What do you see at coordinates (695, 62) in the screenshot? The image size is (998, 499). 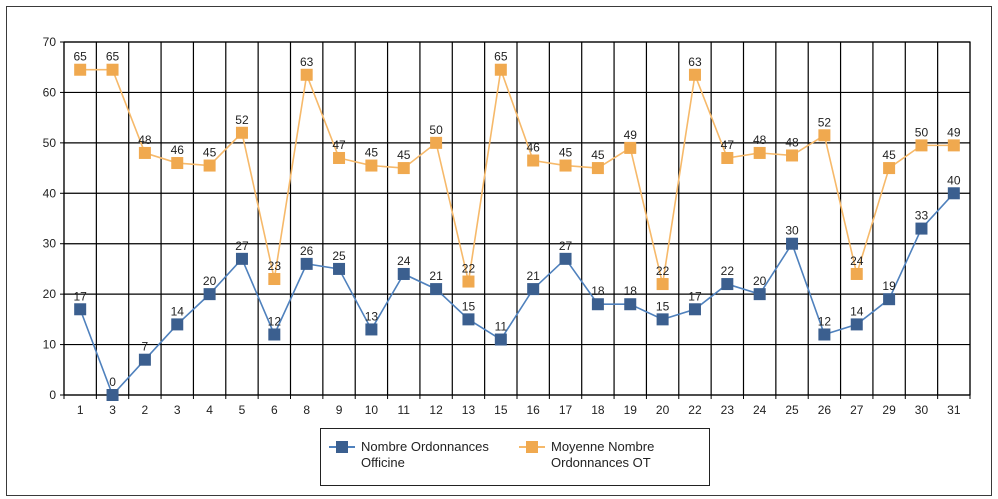 I see `data-label: 63` at bounding box center [695, 62].